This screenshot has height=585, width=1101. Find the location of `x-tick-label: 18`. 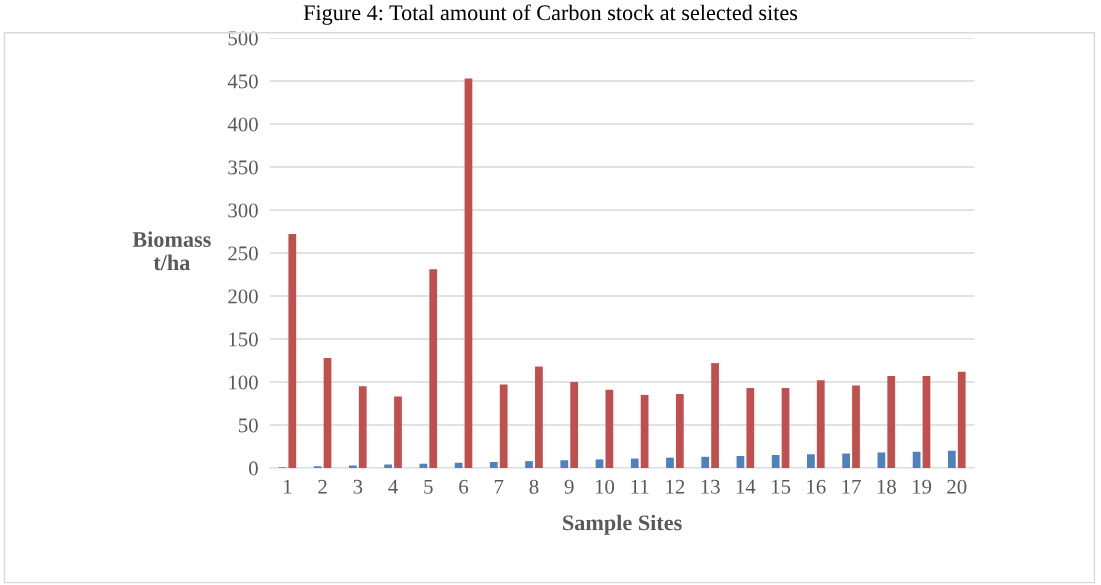

x-tick-label: 18 is located at coordinates (886, 486).